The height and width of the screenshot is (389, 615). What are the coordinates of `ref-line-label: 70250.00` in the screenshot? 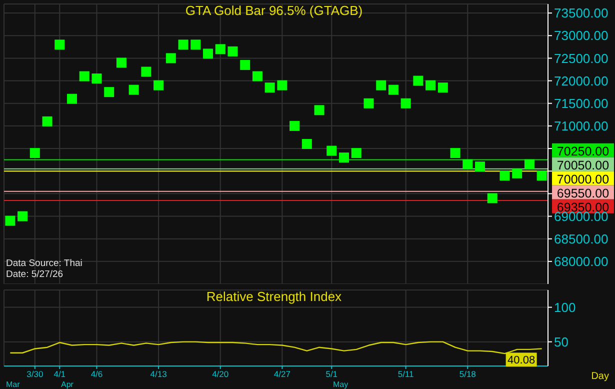 It's located at (583, 151).